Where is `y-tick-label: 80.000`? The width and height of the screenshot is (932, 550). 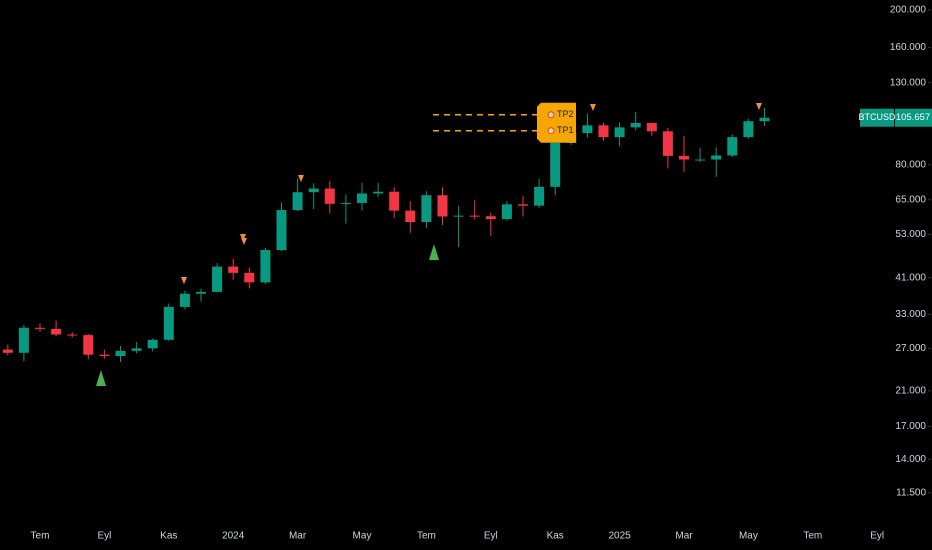
y-tick-label: 80.000 is located at coordinates (910, 164).